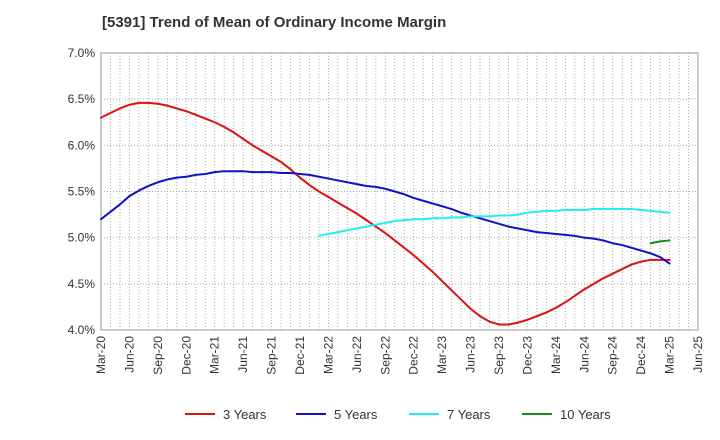 Image resolution: width=720 pixels, height=440 pixels. I want to click on y-tick-label: 6.0%, so click(82, 145).